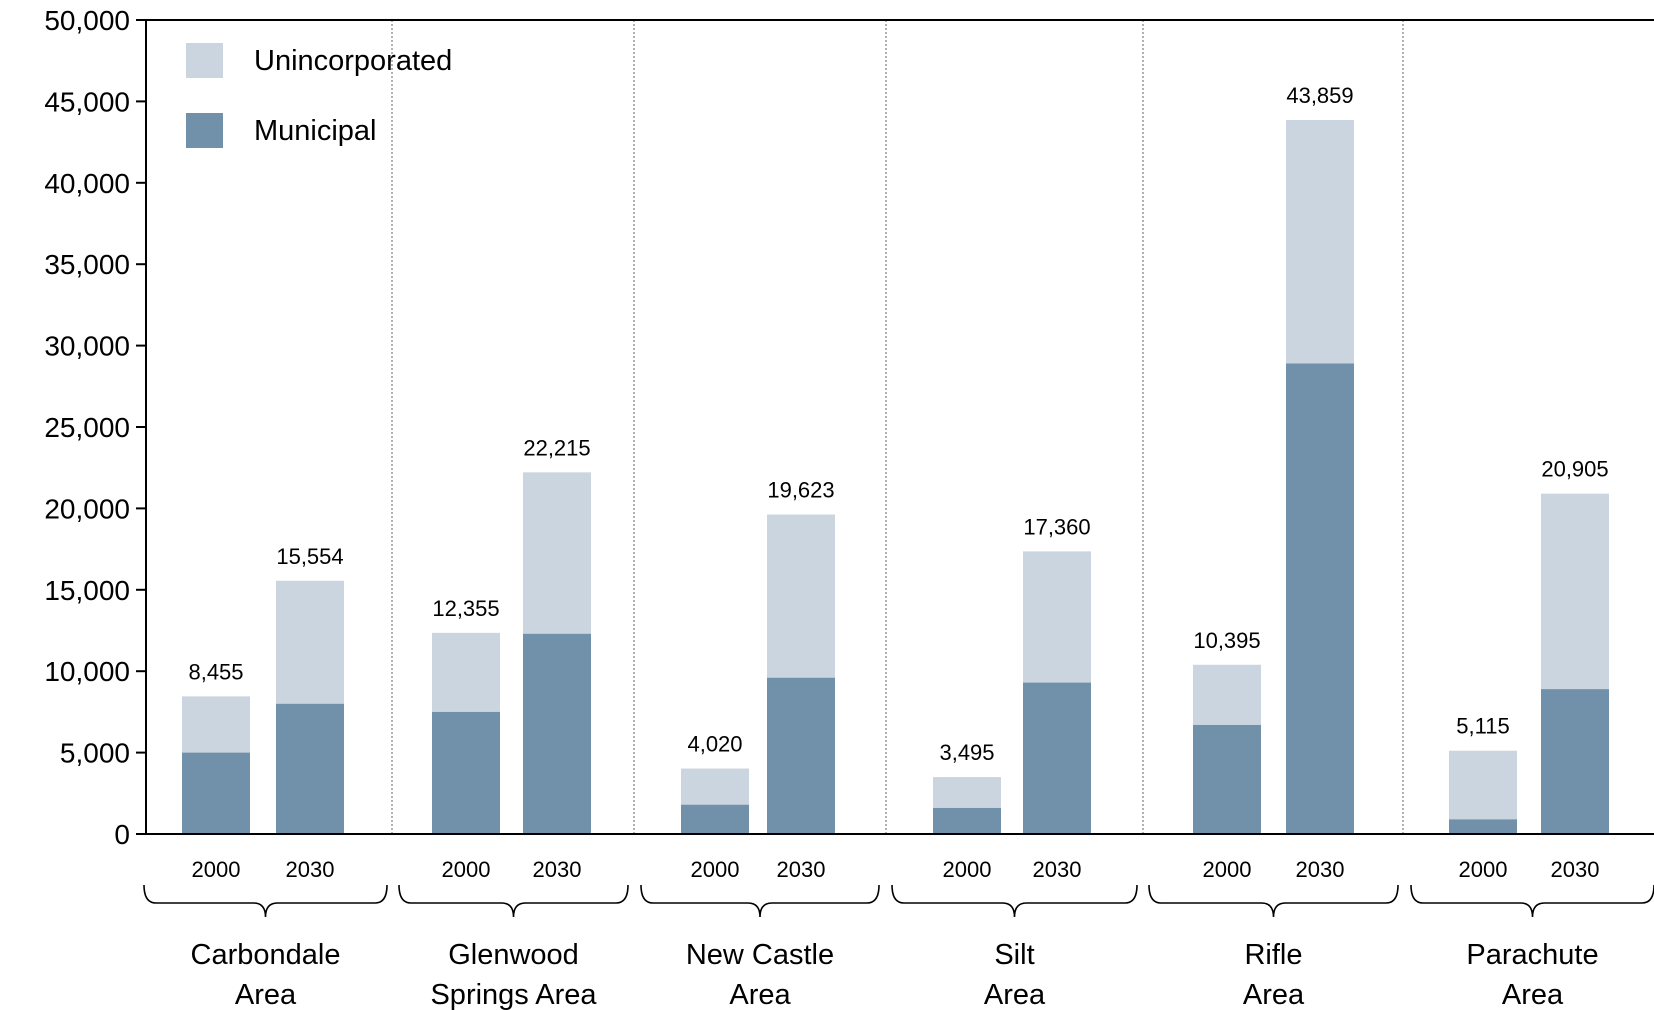 Image resolution: width=1654 pixels, height=1010 pixels. What do you see at coordinates (315, 131) in the screenshot?
I see `legend-label: Municipal` at bounding box center [315, 131].